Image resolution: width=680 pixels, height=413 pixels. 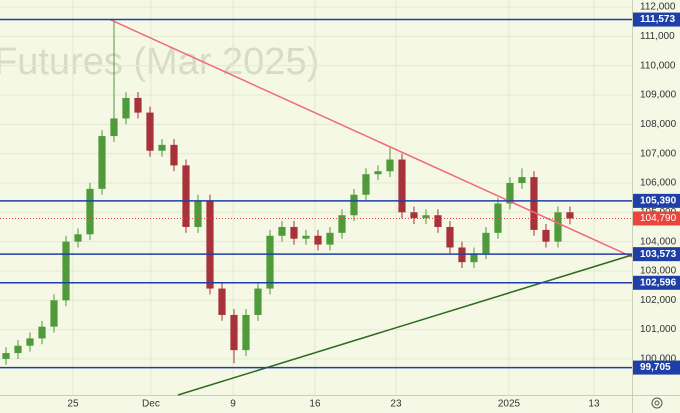 What do you see at coordinates (594, 404) in the screenshot?
I see `x-tick-label: 13` at bounding box center [594, 404].